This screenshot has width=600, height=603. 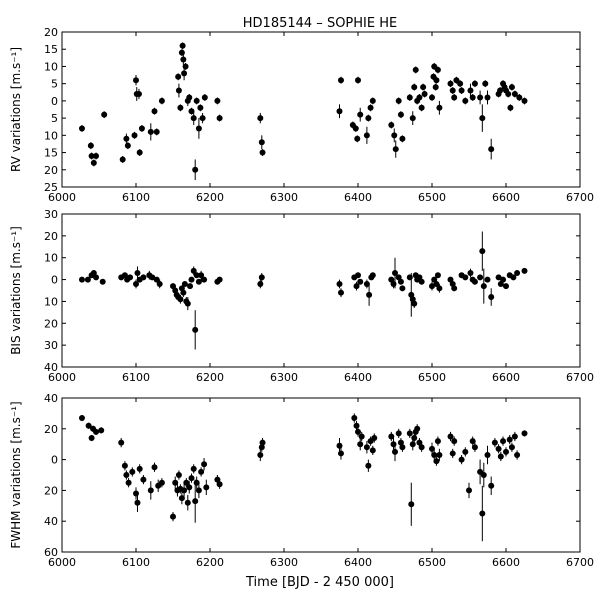 What do you see at coordinates (51, 187) in the screenshot?
I see `rv-y-tick-label: 25` at bounding box center [51, 187].